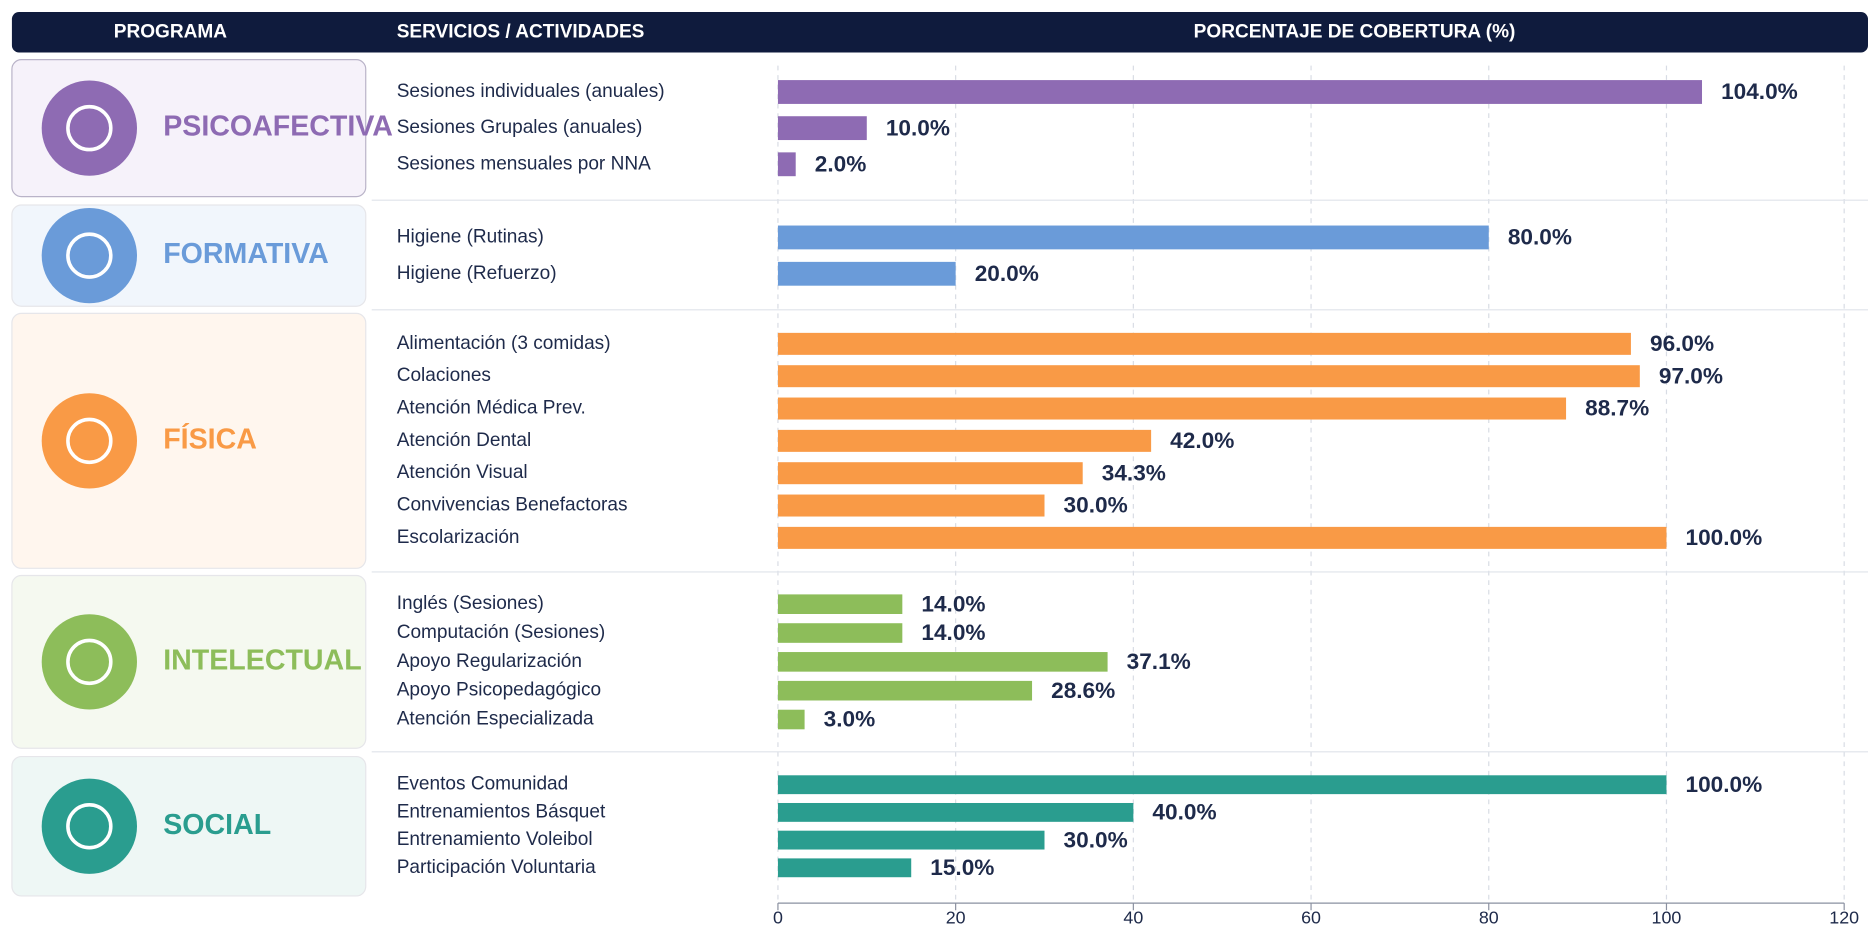 Image resolution: width=1868 pixels, height=927 pixels. What do you see at coordinates (956, 917) in the screenshot?
I see `x-tick-label: 20` at bounding box center [956, 917].